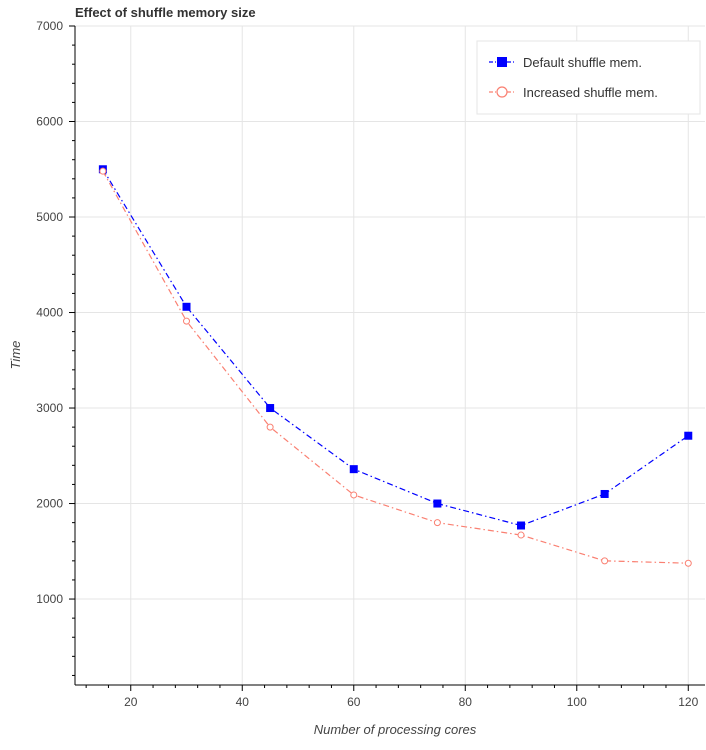 This screenshot has height=750, width=706. What do you see at coordinates (15, 355) in the screenshot?
I see `y-axis-label: Time` at bounding box center [15, 355].